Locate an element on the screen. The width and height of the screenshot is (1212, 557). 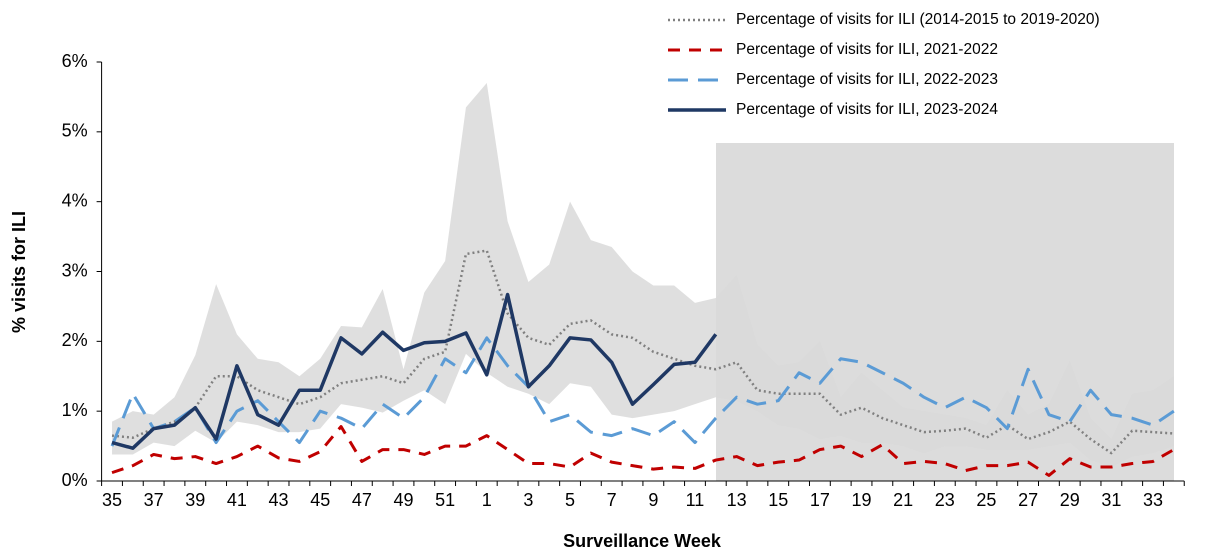
x-tick-label: 3 is located at coordinates (528, 500).